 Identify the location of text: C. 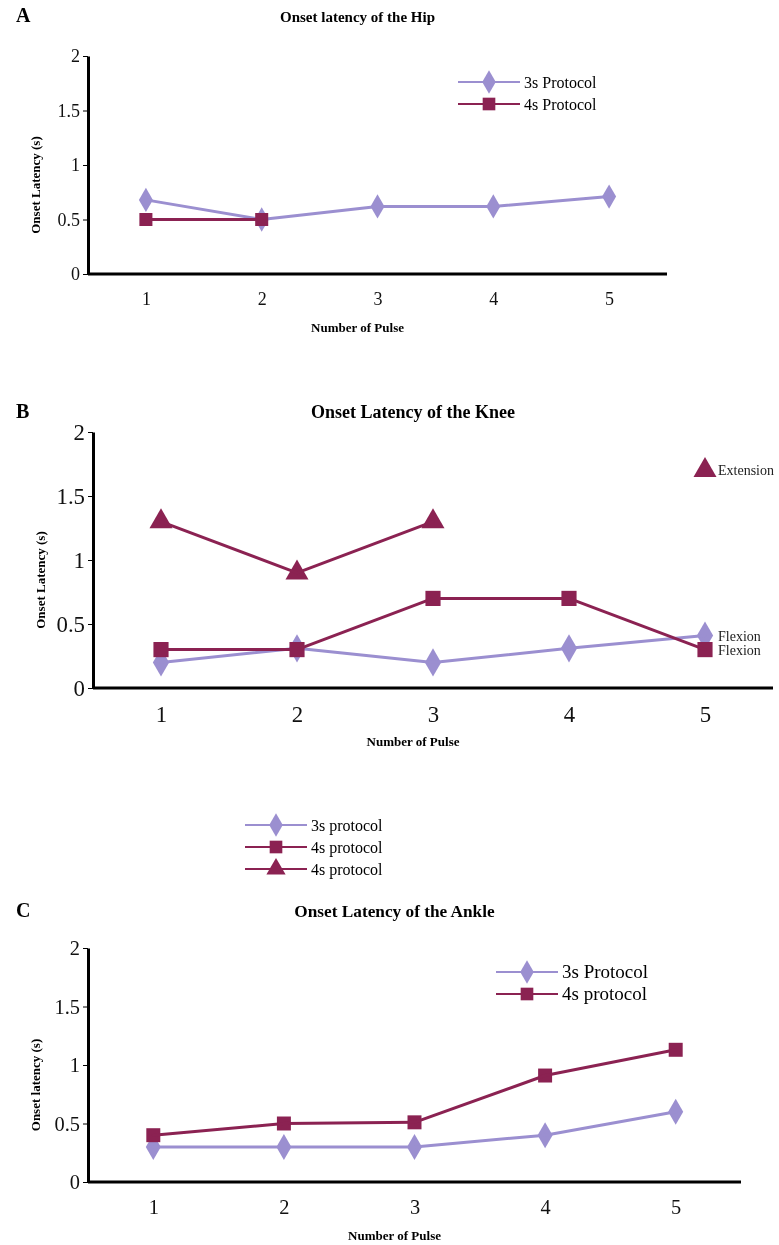
(23, 910).